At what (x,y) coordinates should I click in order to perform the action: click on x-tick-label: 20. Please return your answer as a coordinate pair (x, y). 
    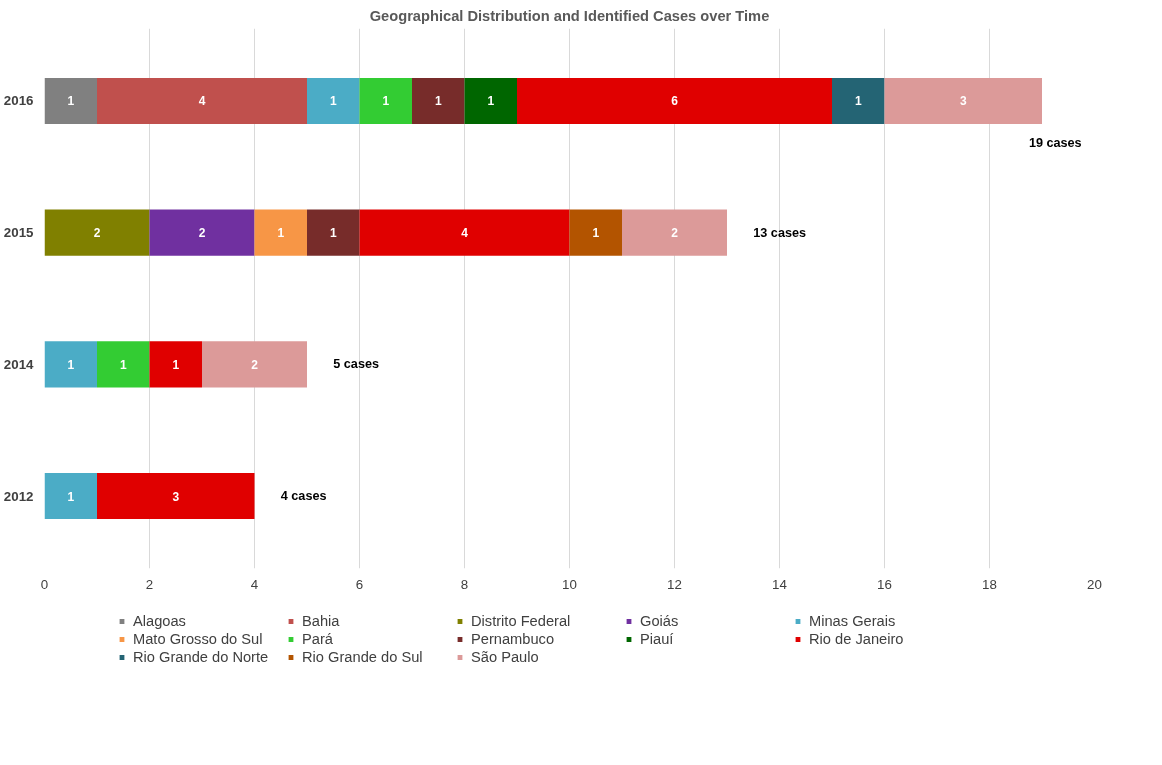
    Looking at the image, I should click on (1094, 584).